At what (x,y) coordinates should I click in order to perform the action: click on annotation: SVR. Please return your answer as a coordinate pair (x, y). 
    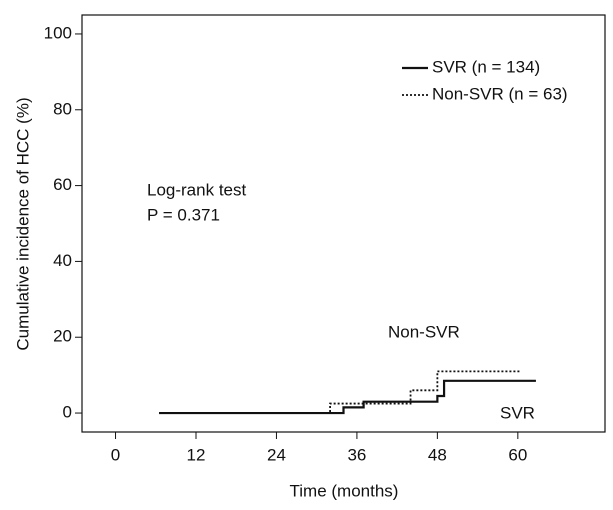
    Looking at the image, I should click on (517, 412).